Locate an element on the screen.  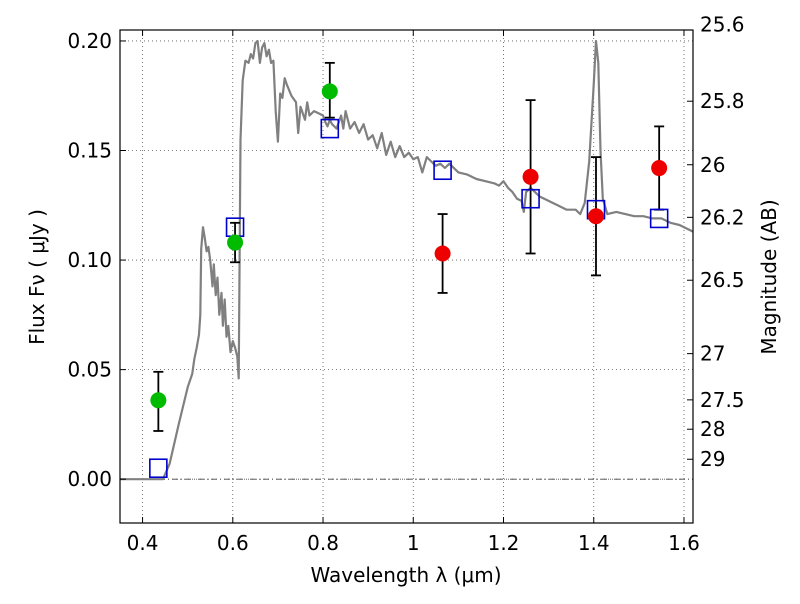
y-tick-label: 0.20 is located at coordinates (89, 41).